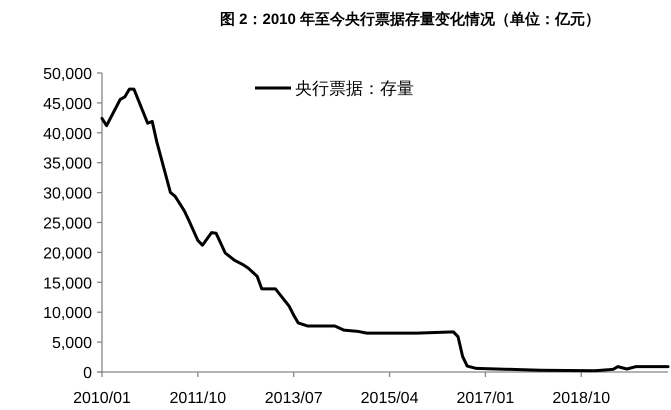 Image resolution: width=671 pixels, height=410 pixels. What do you see at coordinates (581, 398) in the screenshot?
I see `x-tick-label: 2018/10` at bounding box center [581, 398].